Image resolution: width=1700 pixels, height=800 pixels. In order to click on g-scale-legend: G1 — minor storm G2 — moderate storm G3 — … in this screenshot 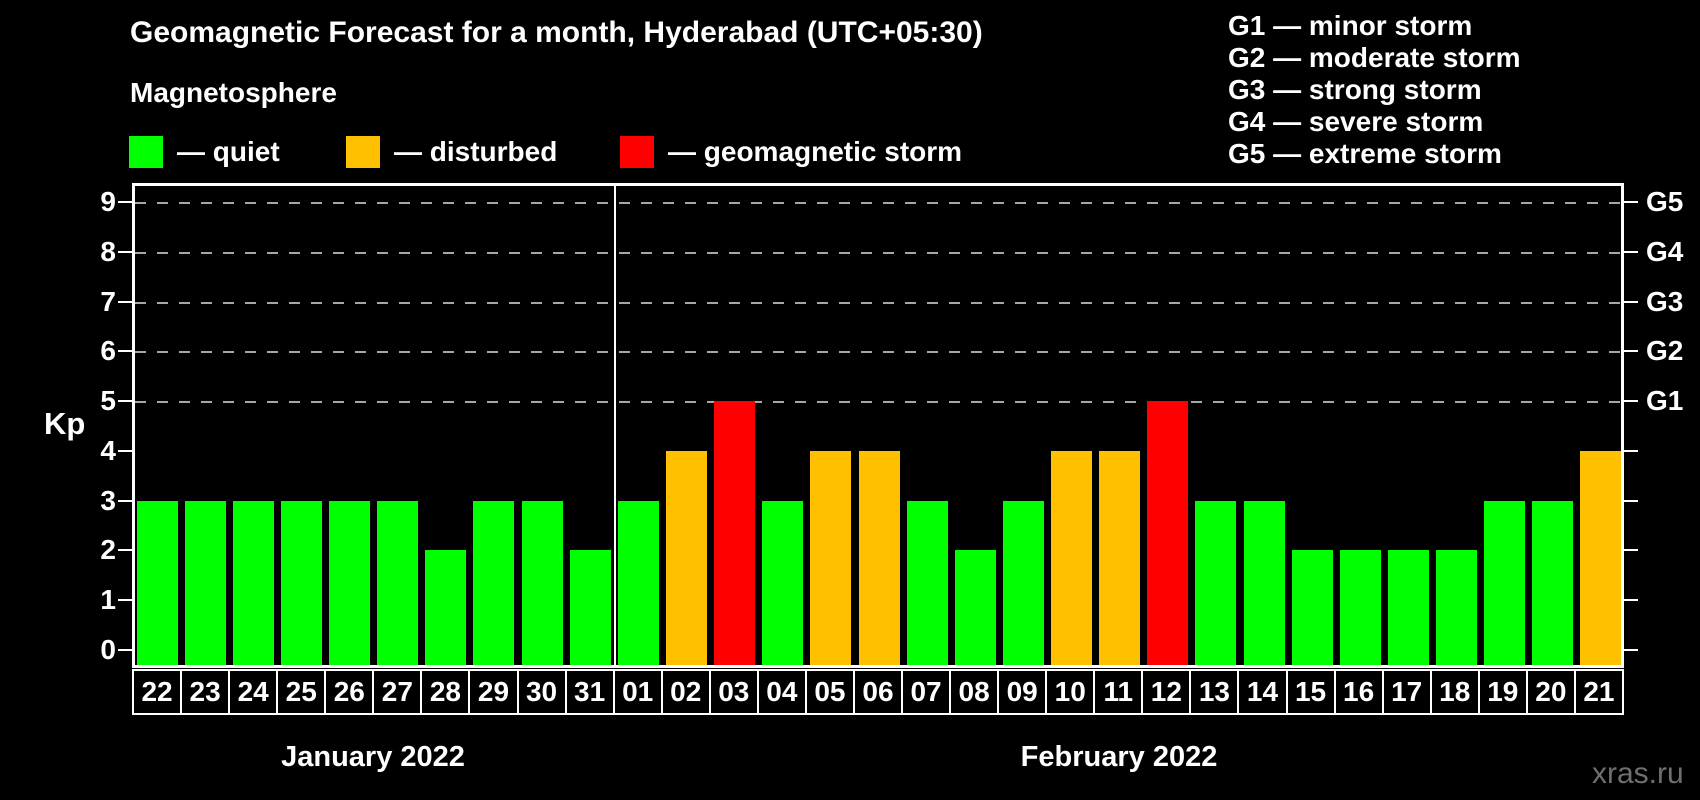, I will do `click(1374, 90)`.